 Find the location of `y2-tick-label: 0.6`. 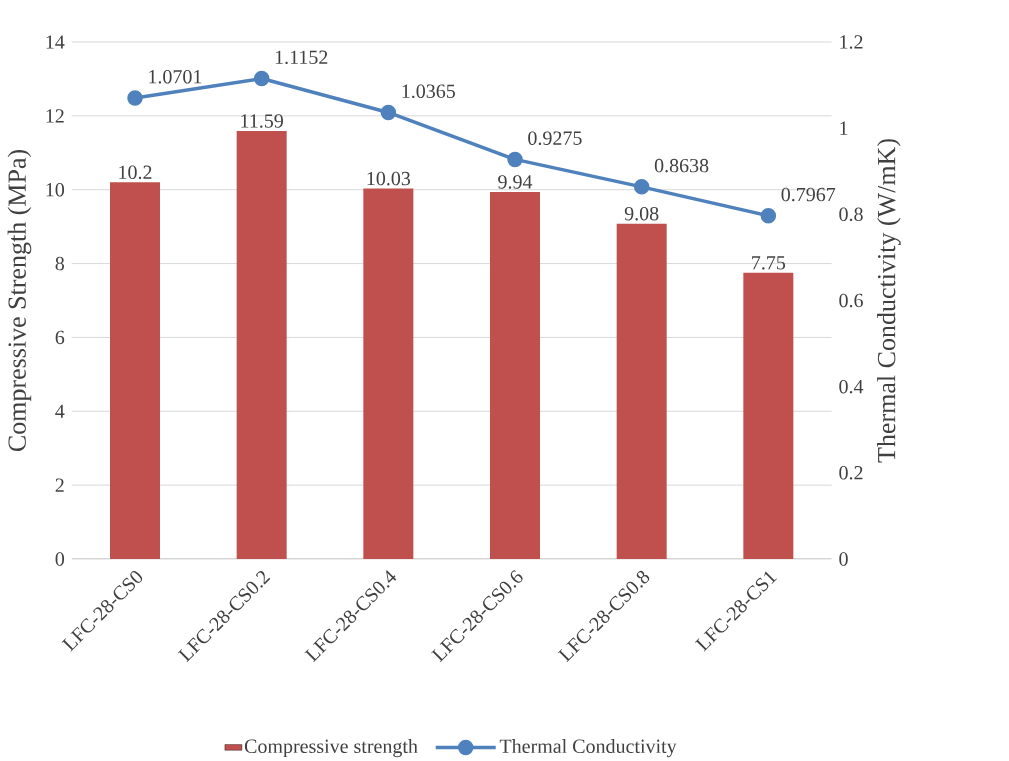

y2-tick-label: 0.6 is located at coordinates (851, 300).